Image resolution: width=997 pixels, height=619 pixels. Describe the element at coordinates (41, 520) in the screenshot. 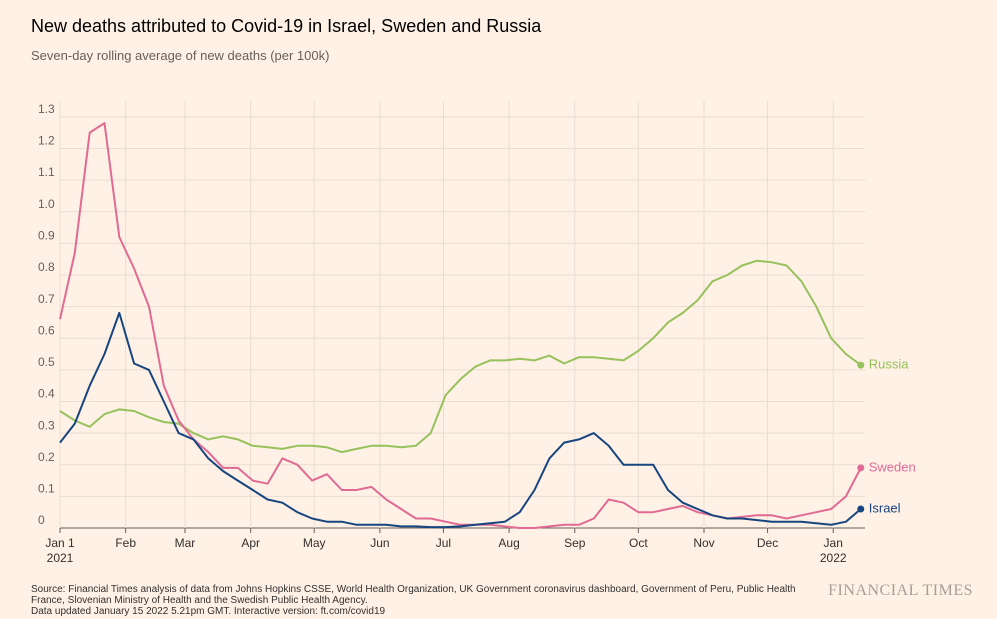

I see `y-tick-label: 0` at that location.